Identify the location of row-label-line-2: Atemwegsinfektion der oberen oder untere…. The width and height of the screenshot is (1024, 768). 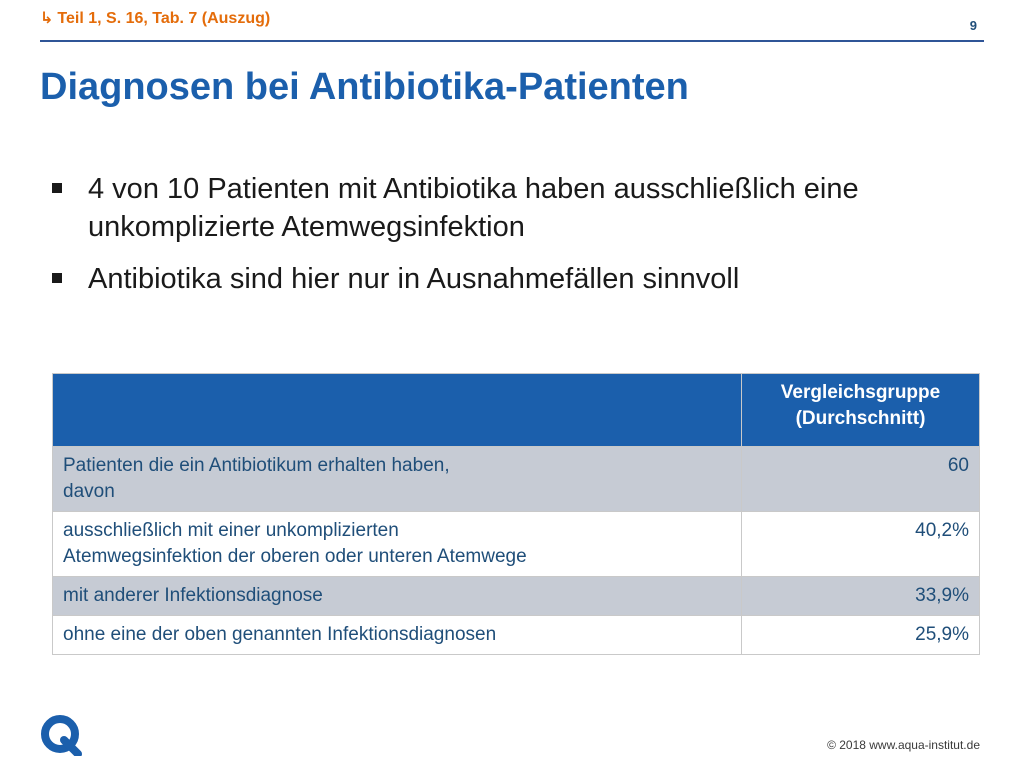
(295, 556).